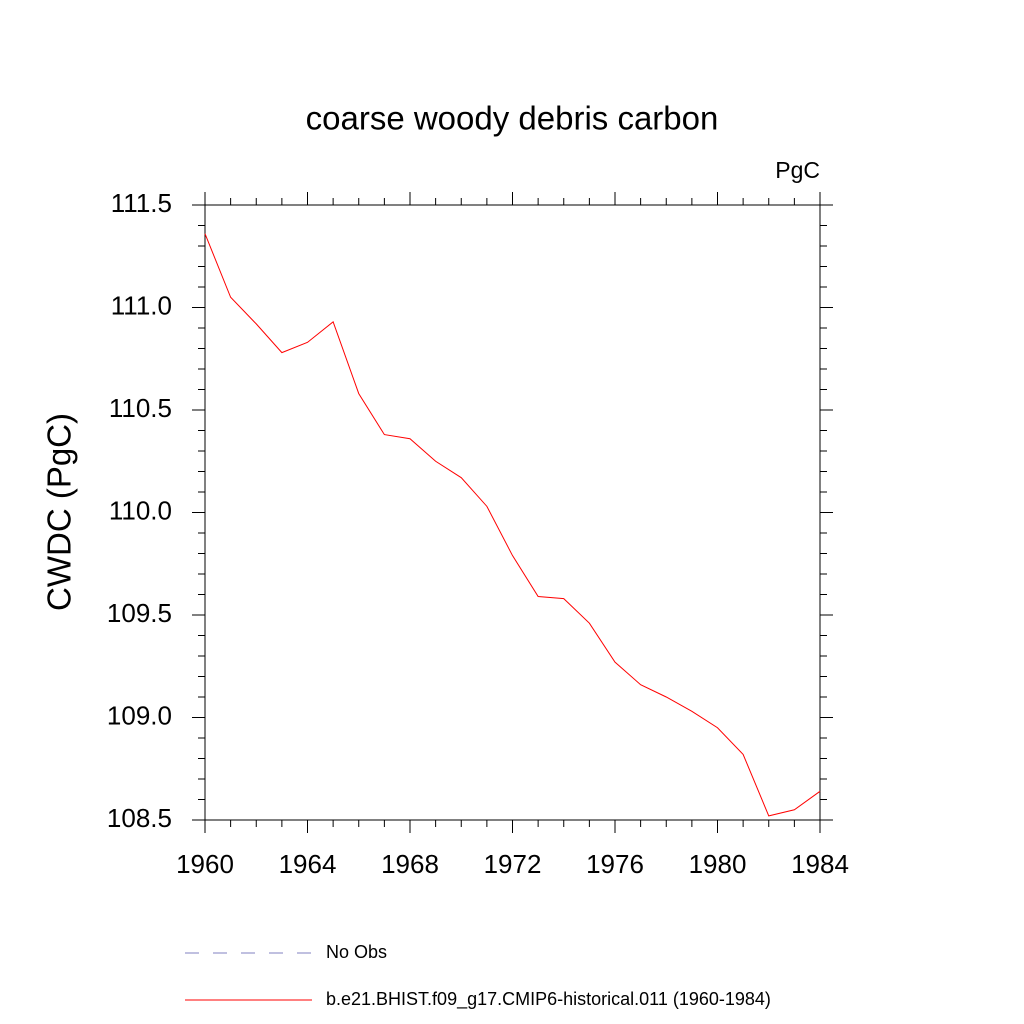 This screenshot has height=1024, width=1024. What do you see at coordinates (820, 864) in the screenshot?
I see `x-tick-label: 1984` at bounding box center [820, 864].